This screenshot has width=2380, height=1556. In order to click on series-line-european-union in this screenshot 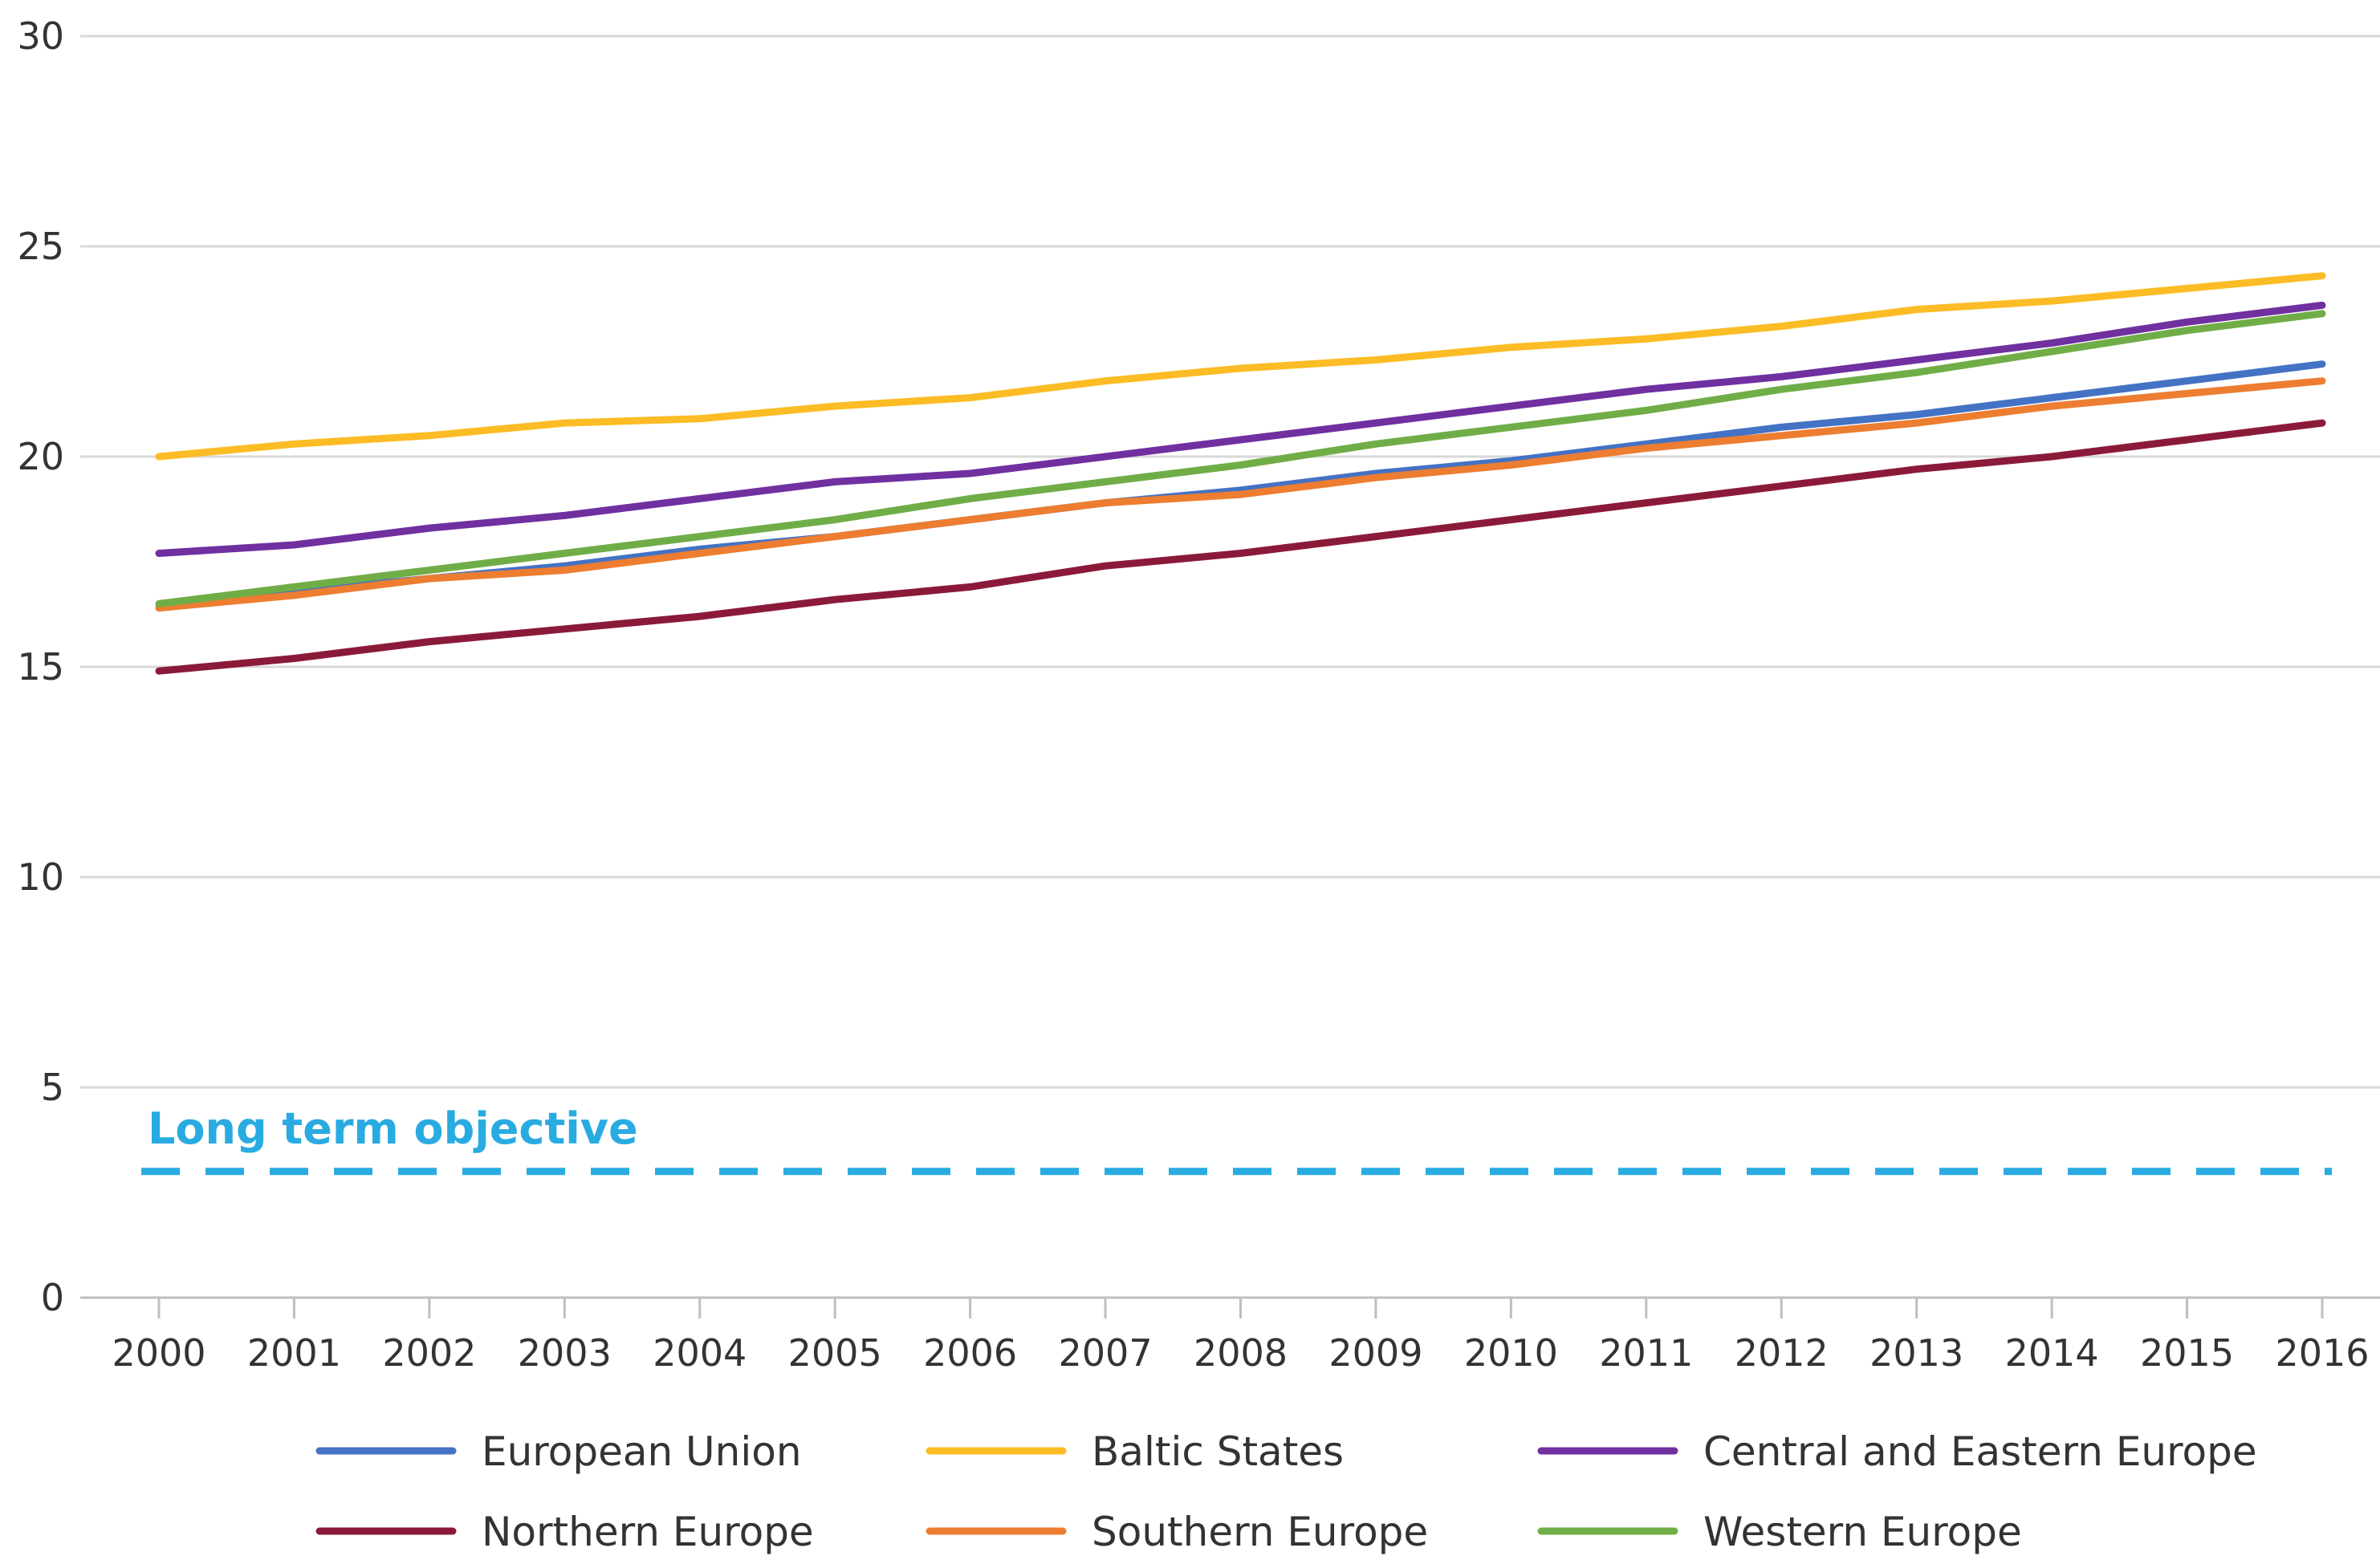, I will do `click(1240, 486)`.